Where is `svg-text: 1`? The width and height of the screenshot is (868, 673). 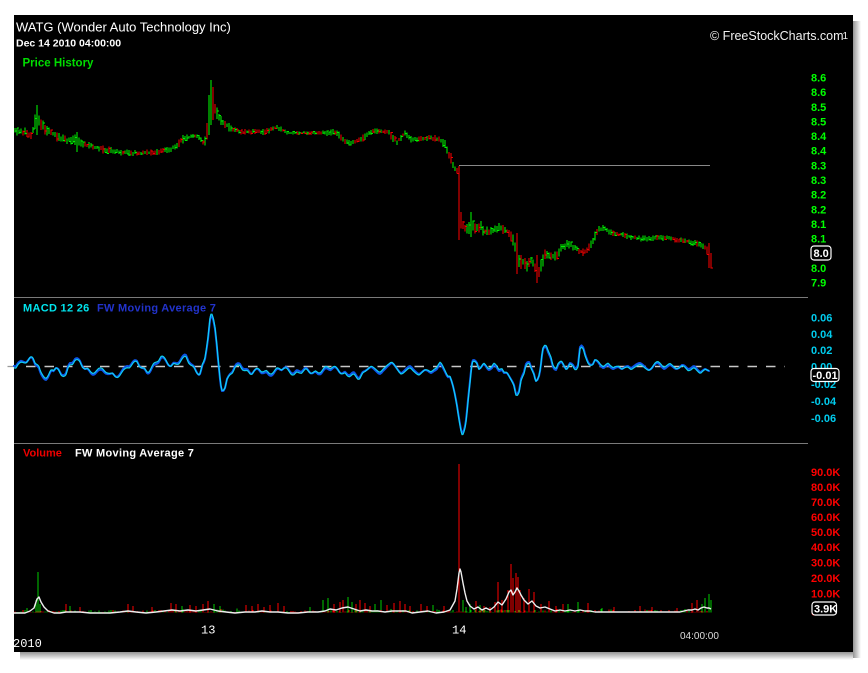
svg-text: 1 is located at coordinates (846, 36).